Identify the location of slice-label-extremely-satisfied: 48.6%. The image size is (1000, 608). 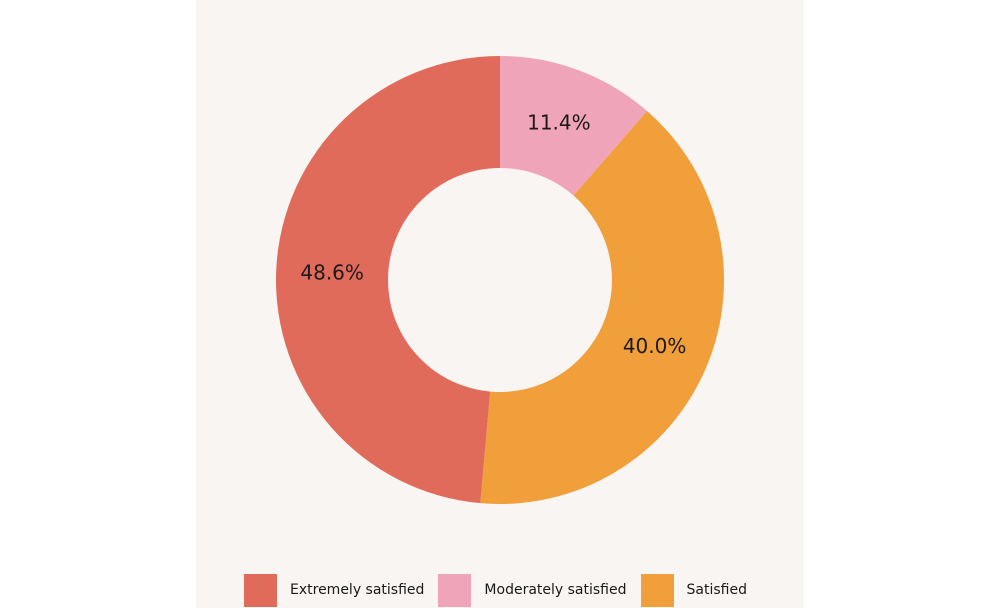
(332, 273).